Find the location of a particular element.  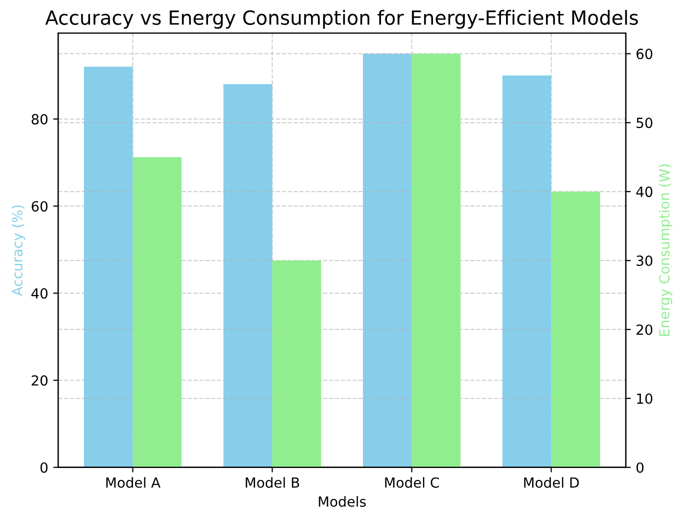

y2-tick-label: 40 is located at coordinates (644, 192).